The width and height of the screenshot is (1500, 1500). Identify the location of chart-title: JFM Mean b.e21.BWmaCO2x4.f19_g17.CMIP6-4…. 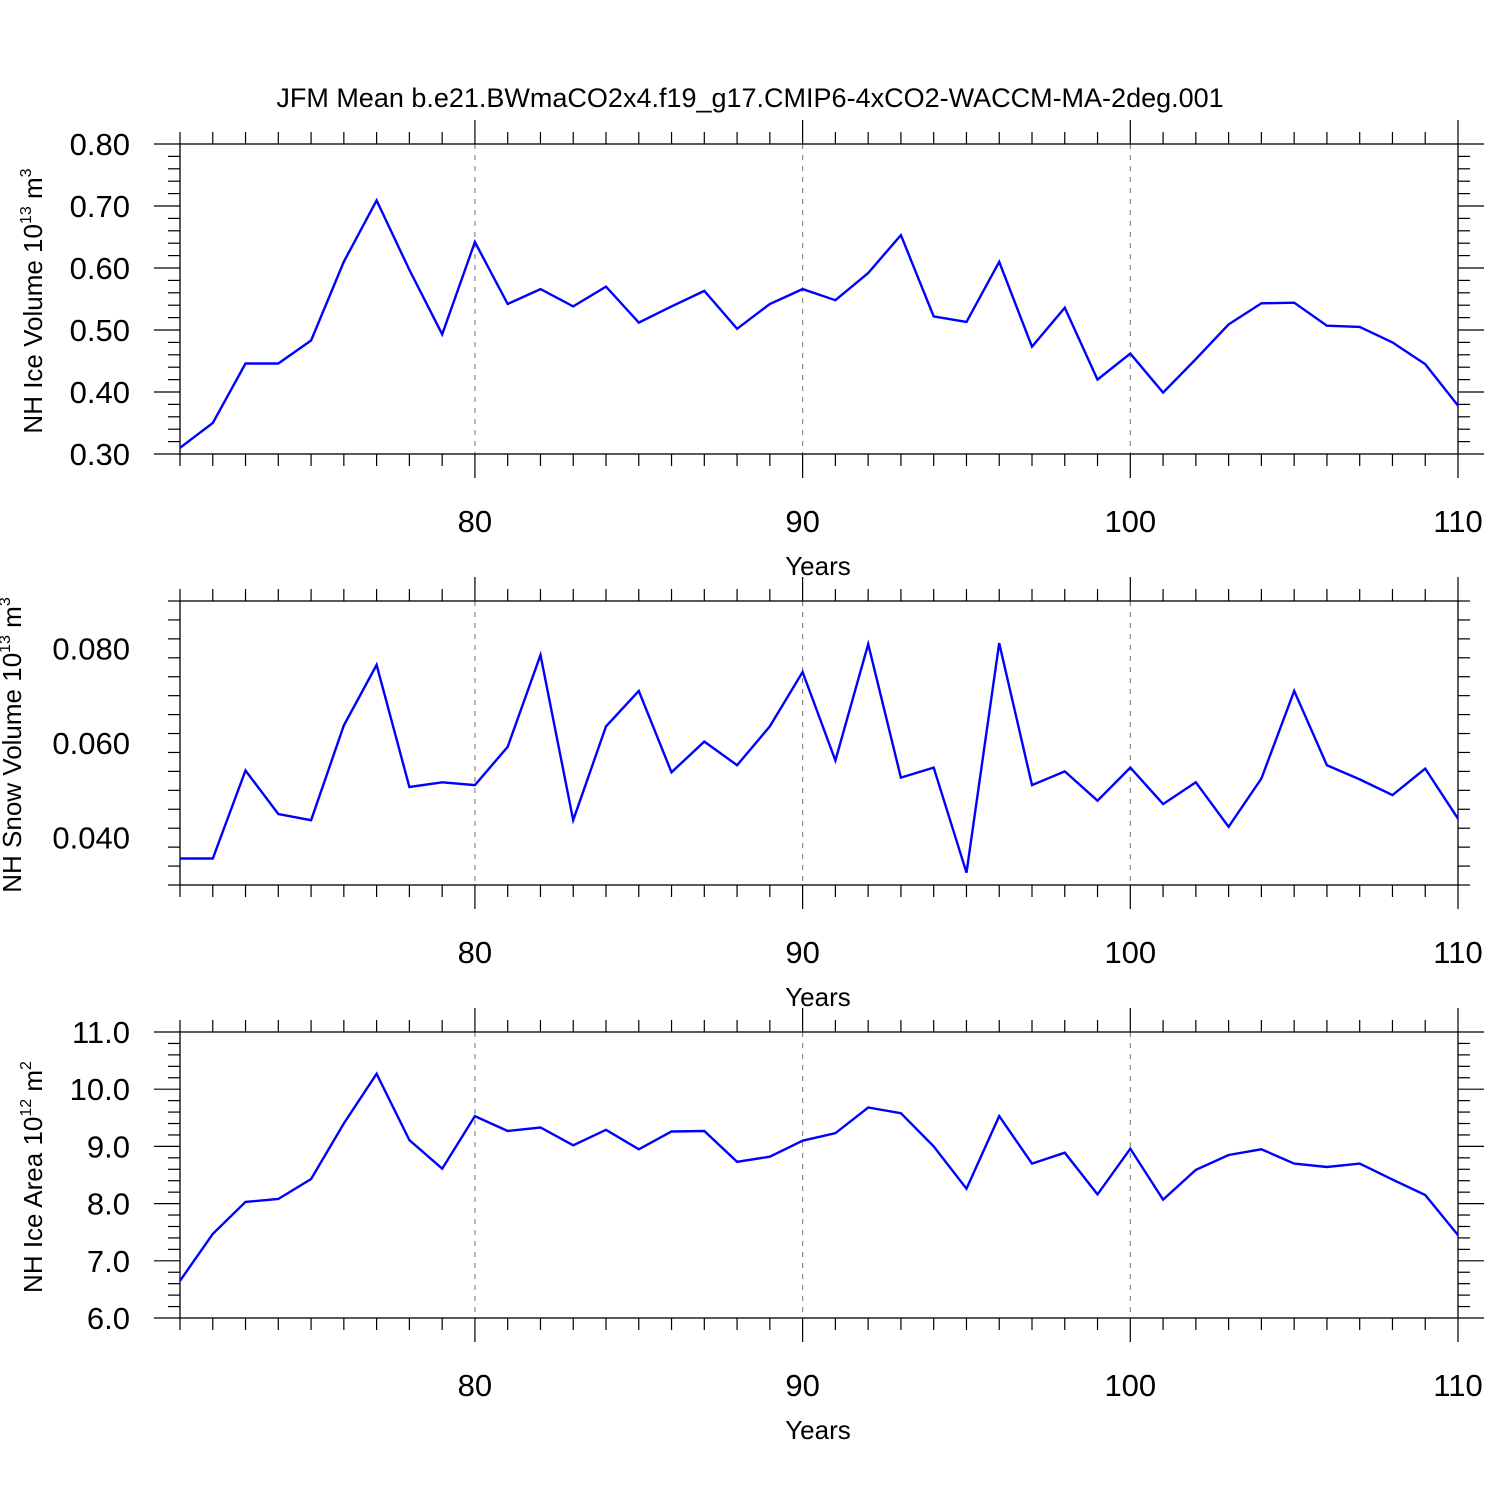
(749, 98).